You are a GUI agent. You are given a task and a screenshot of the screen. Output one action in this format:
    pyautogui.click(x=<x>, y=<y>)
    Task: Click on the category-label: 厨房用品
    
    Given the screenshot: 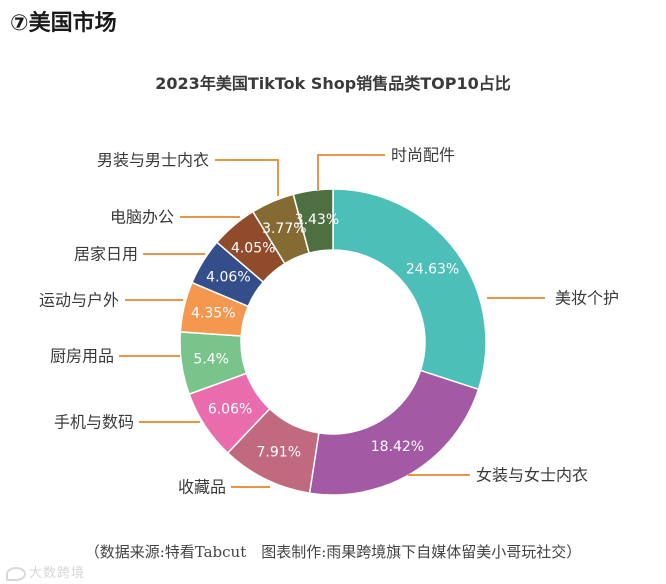 What is the action you would take?
    pyautogui.click(x=82, y=356)
    